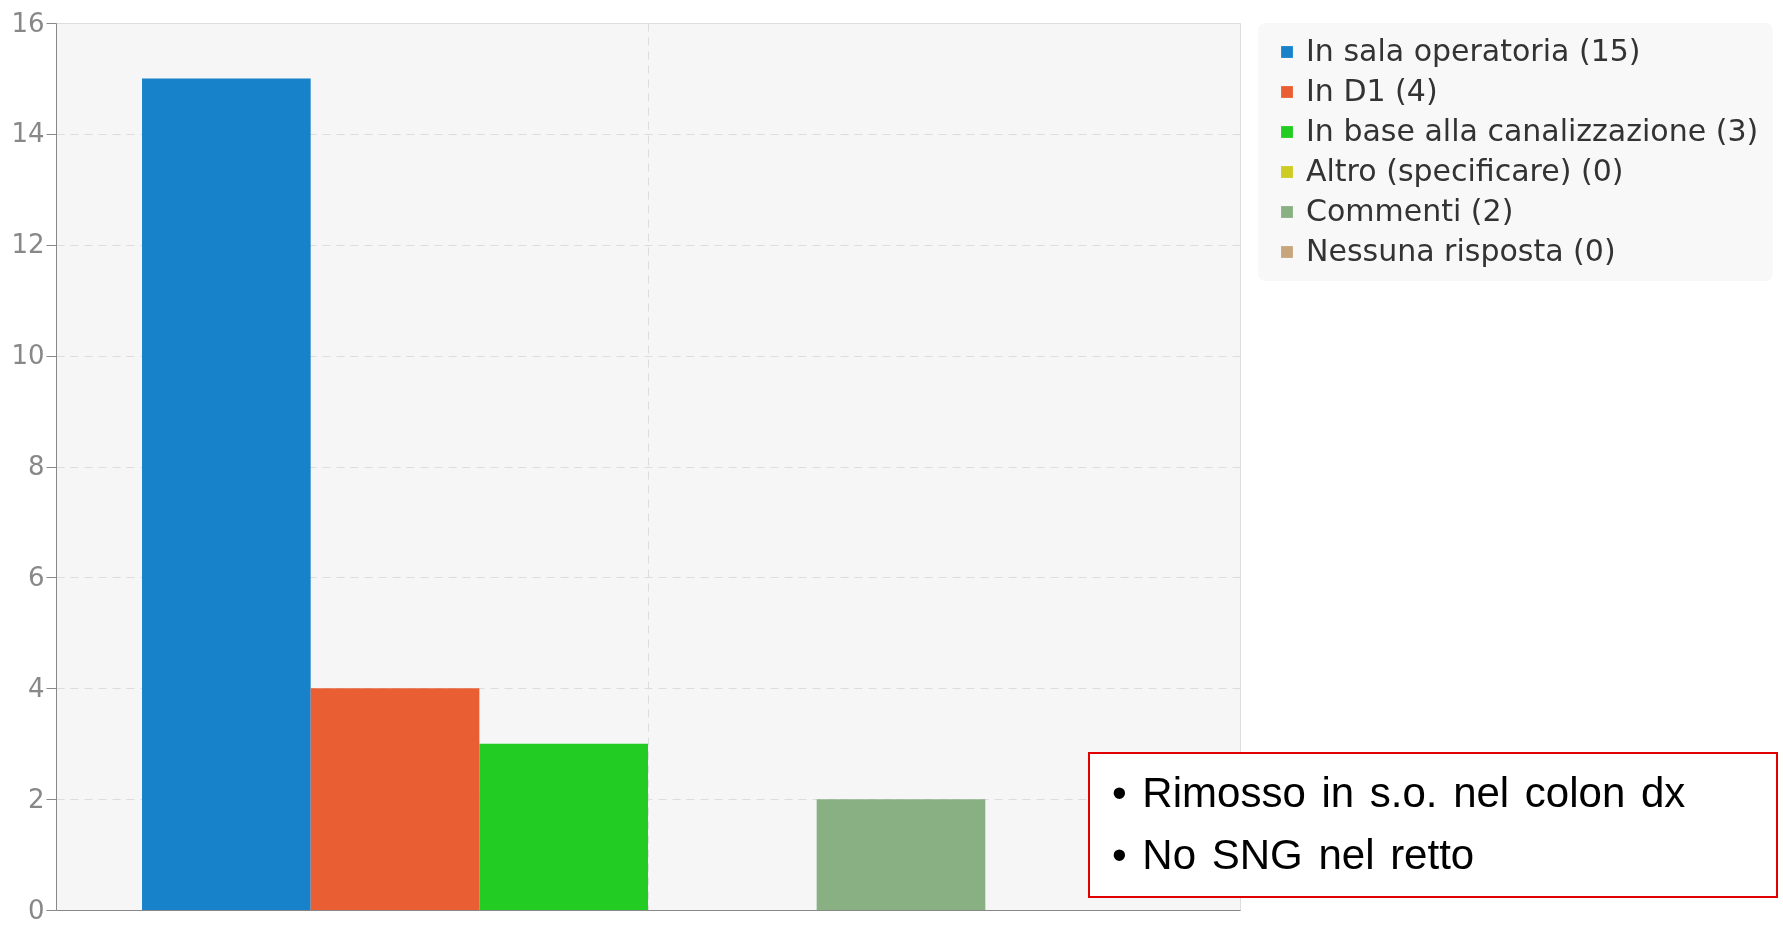  I want to click on legend-label: Altro (specificare) (0), so click(1465, 170).